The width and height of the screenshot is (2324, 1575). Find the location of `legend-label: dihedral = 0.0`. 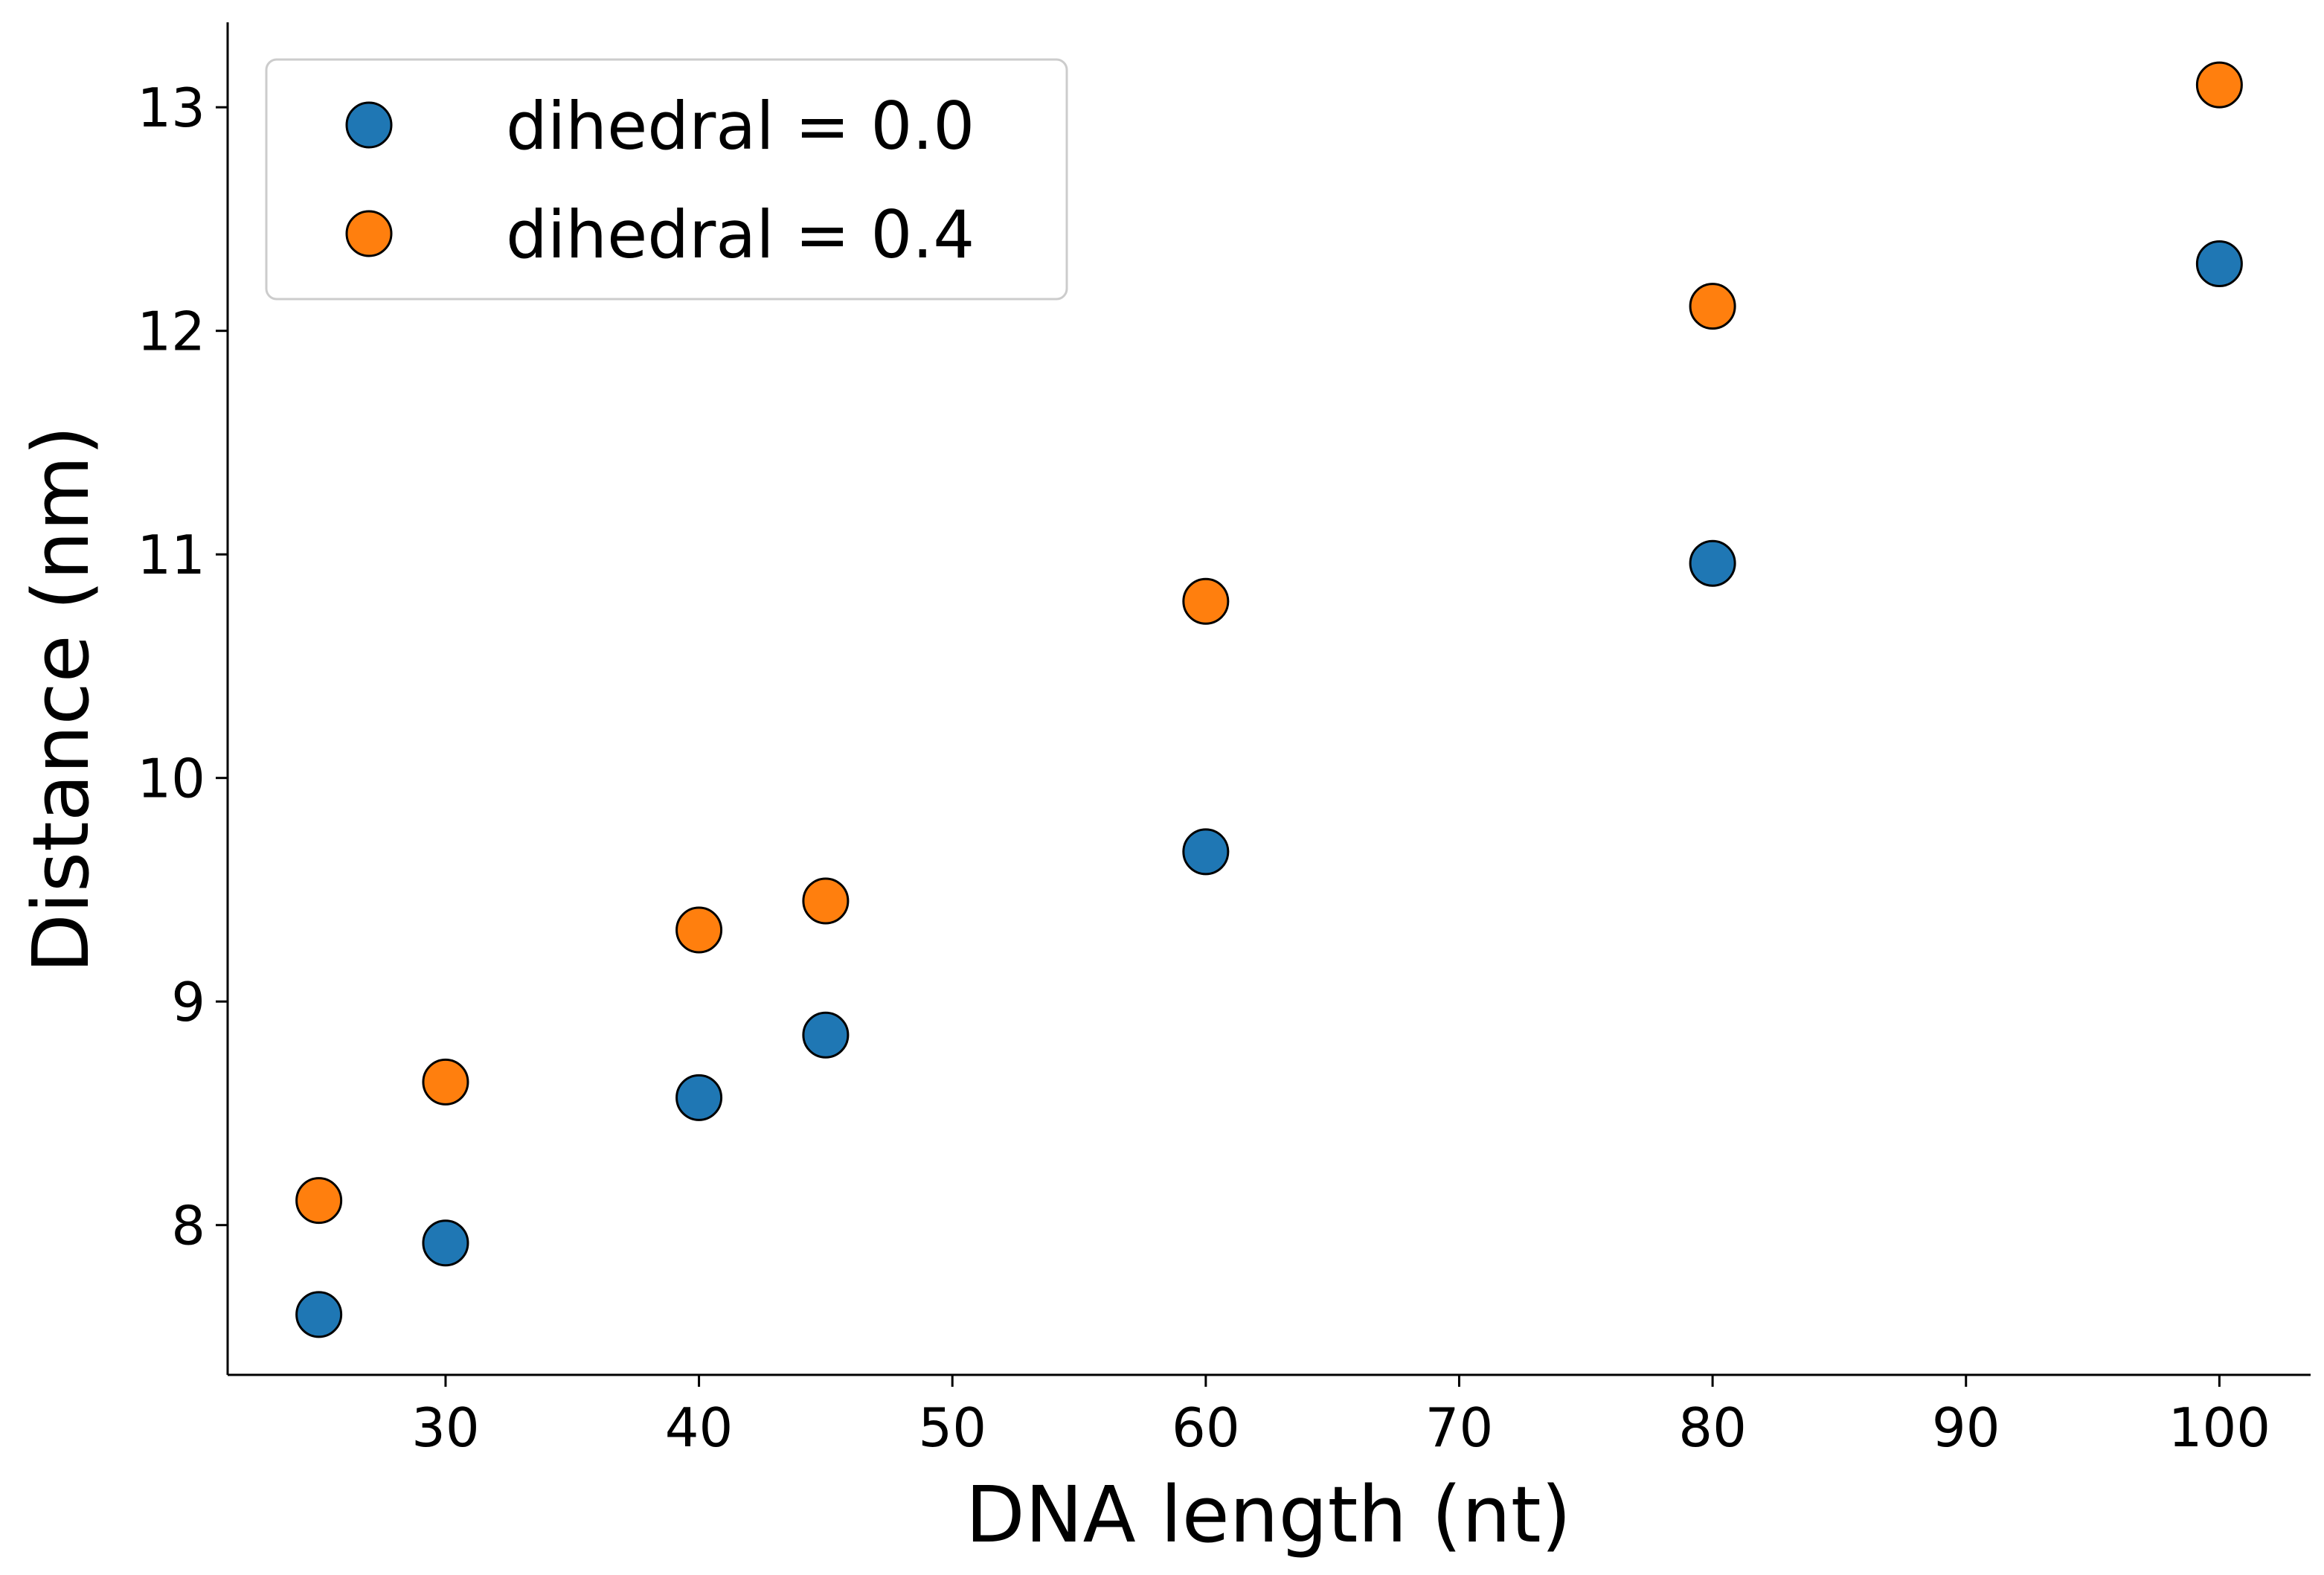

legend-label: dihedral = 0.0 is located at coordinates (740, 126).